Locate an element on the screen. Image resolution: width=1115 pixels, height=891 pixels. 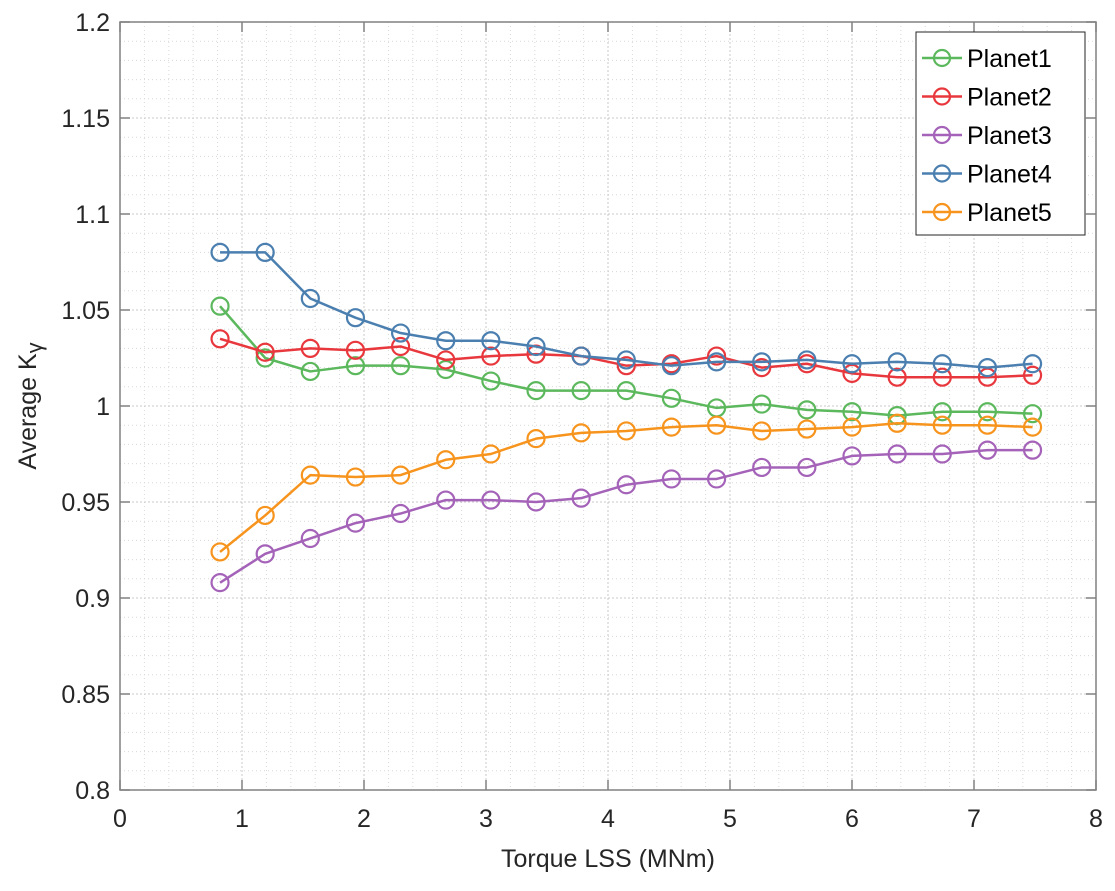
series-planet3 is located at coordinates (626, 516).